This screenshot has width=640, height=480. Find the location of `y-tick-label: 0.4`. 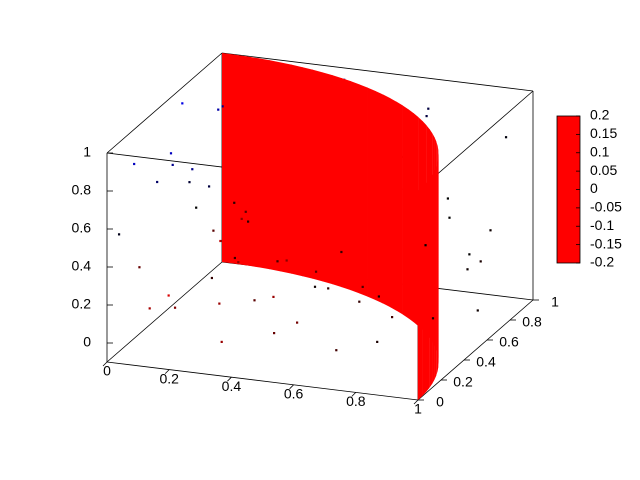

y-tick-label: 0.4 is located at coordinates (486, 362).